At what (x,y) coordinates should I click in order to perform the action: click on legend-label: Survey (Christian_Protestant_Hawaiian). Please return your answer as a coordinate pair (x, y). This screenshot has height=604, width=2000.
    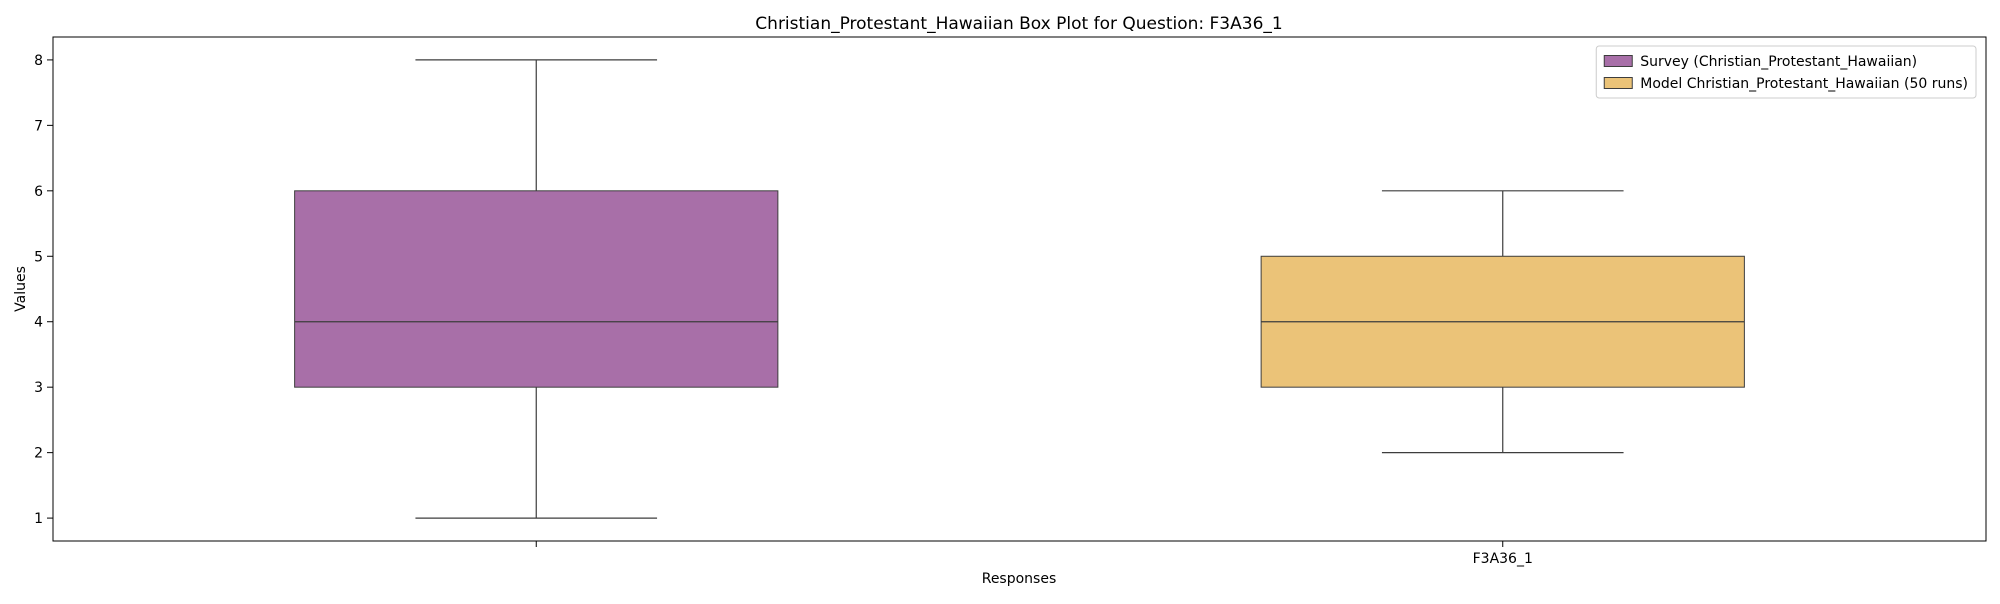
    Looking at the image, I should click on (1778, 62).